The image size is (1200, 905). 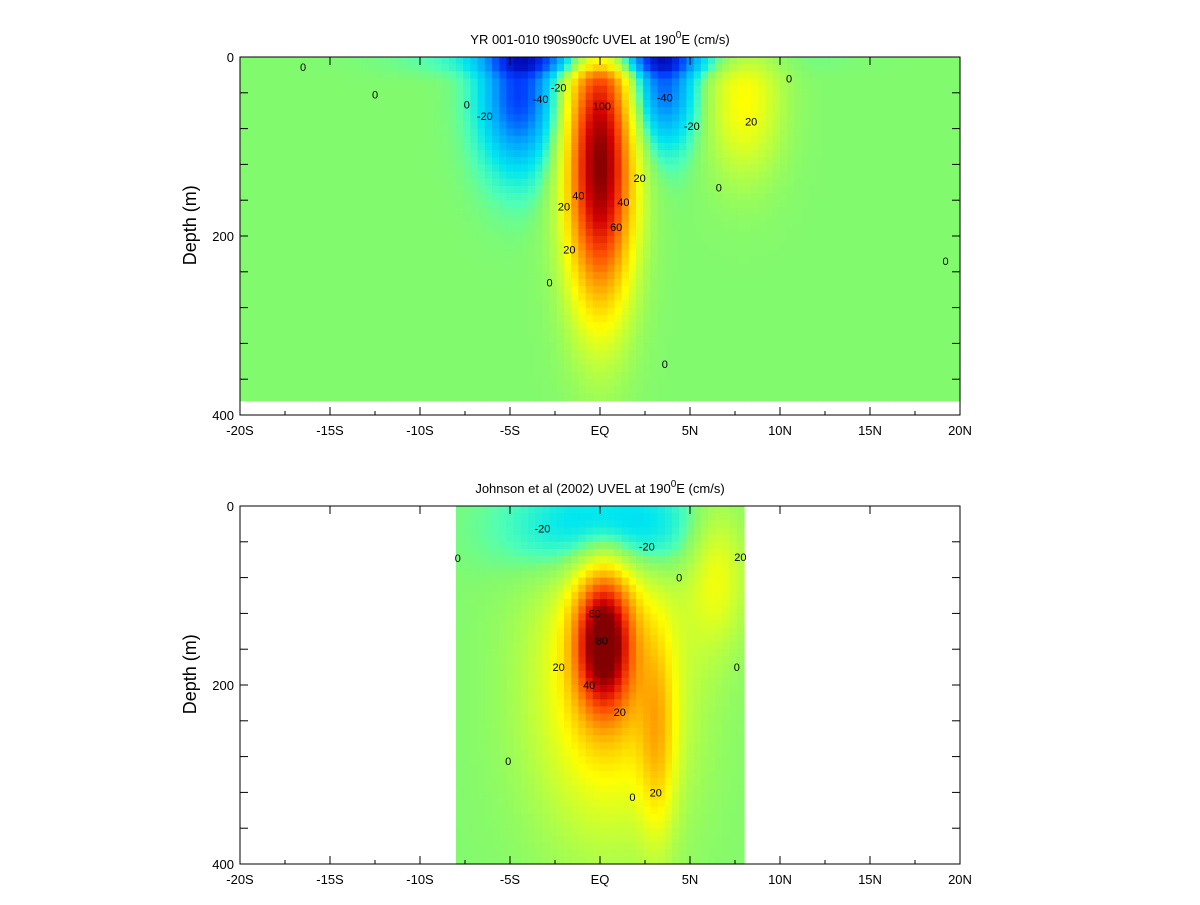 What do you see at coordinates (541, 100) in the screenshot?
I see `contour-label: -40` at bounding box center [541, 100].